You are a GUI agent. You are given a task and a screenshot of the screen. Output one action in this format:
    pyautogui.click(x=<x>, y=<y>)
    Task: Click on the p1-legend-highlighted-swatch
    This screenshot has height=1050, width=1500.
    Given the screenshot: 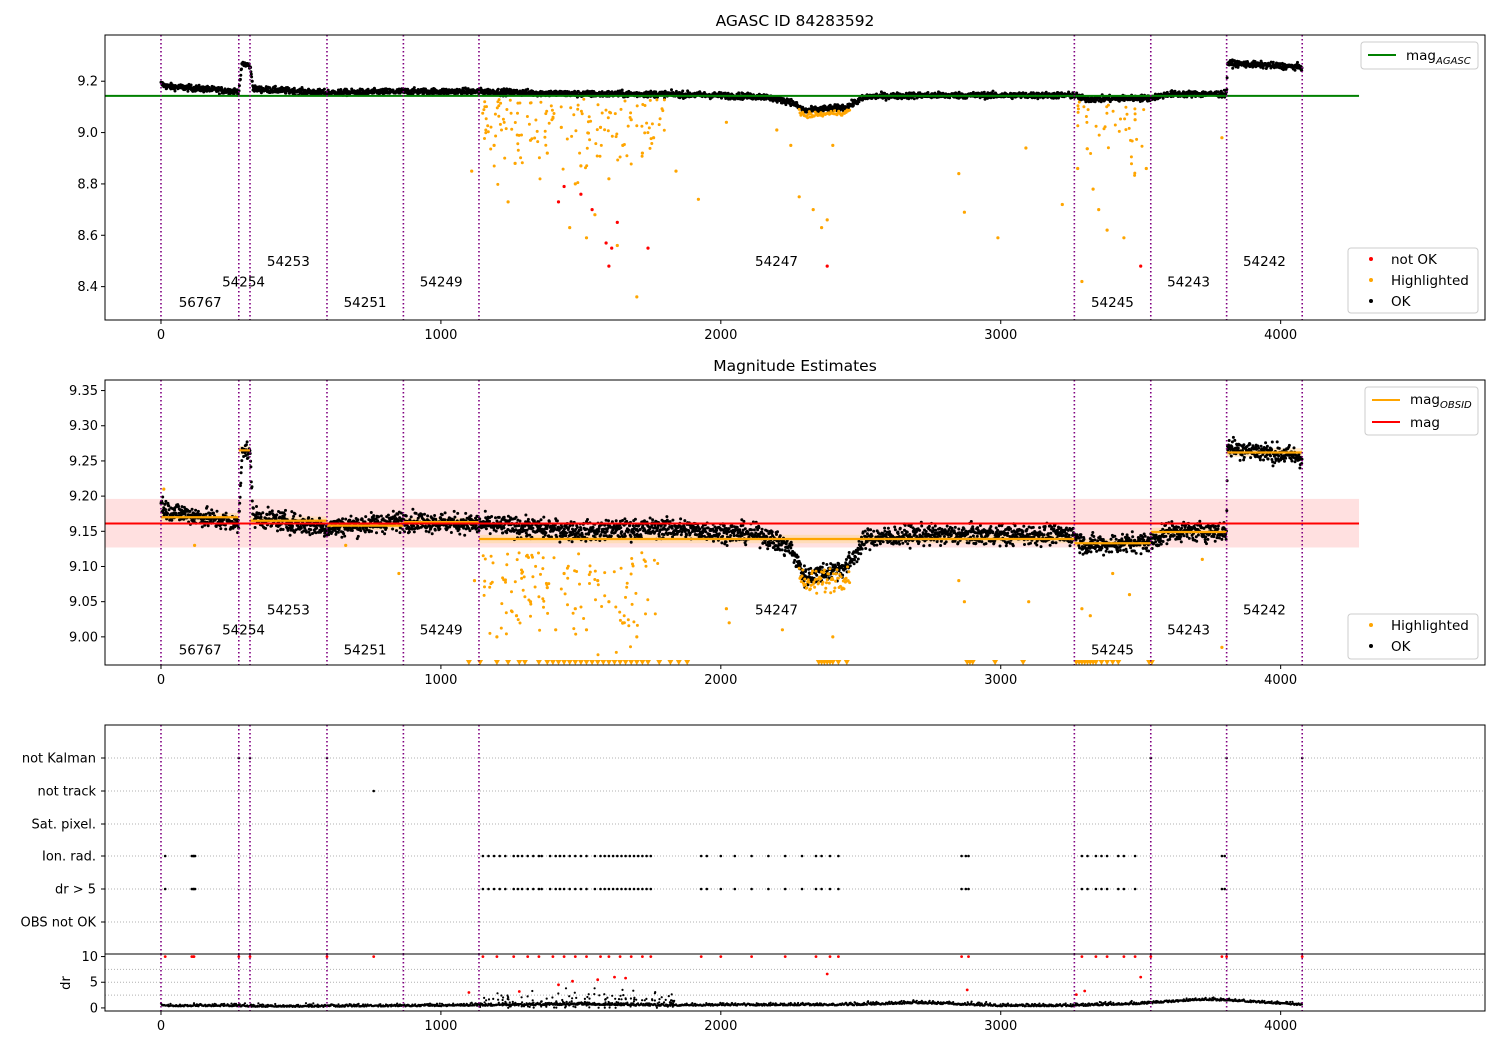 What is the action you would take?
    pyautogui.click(x=1371, y=280)
    